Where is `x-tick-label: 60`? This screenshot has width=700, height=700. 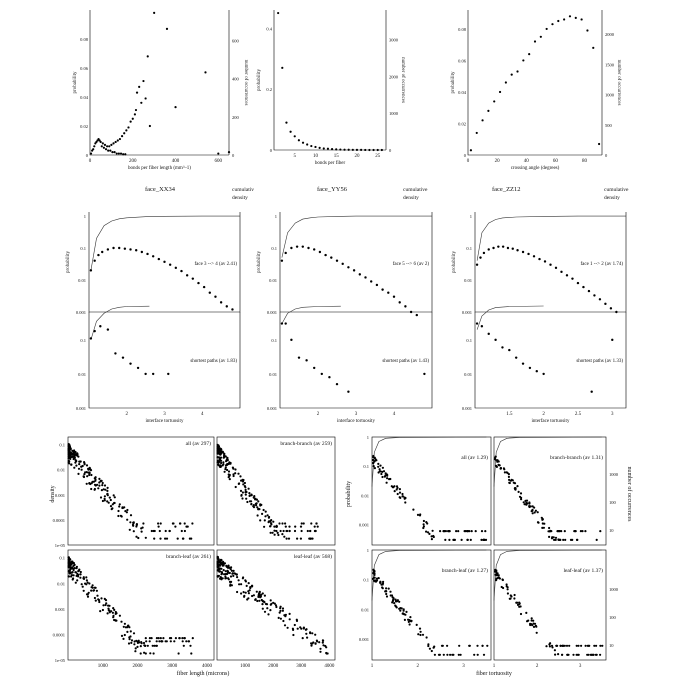
x-tick-label: 60 is located at coordinates (556, 161).